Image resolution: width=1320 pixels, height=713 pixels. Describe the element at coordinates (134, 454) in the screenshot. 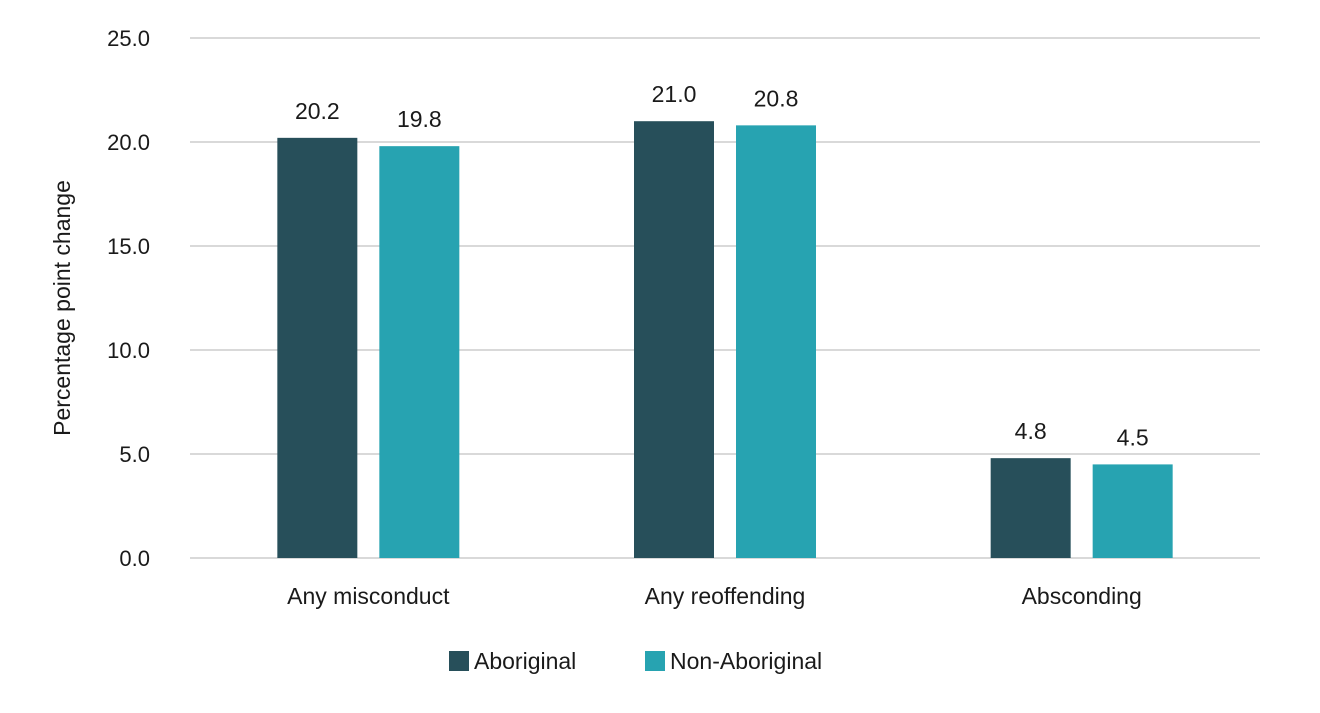

I see `y-tick-label: 5.0` at that location.